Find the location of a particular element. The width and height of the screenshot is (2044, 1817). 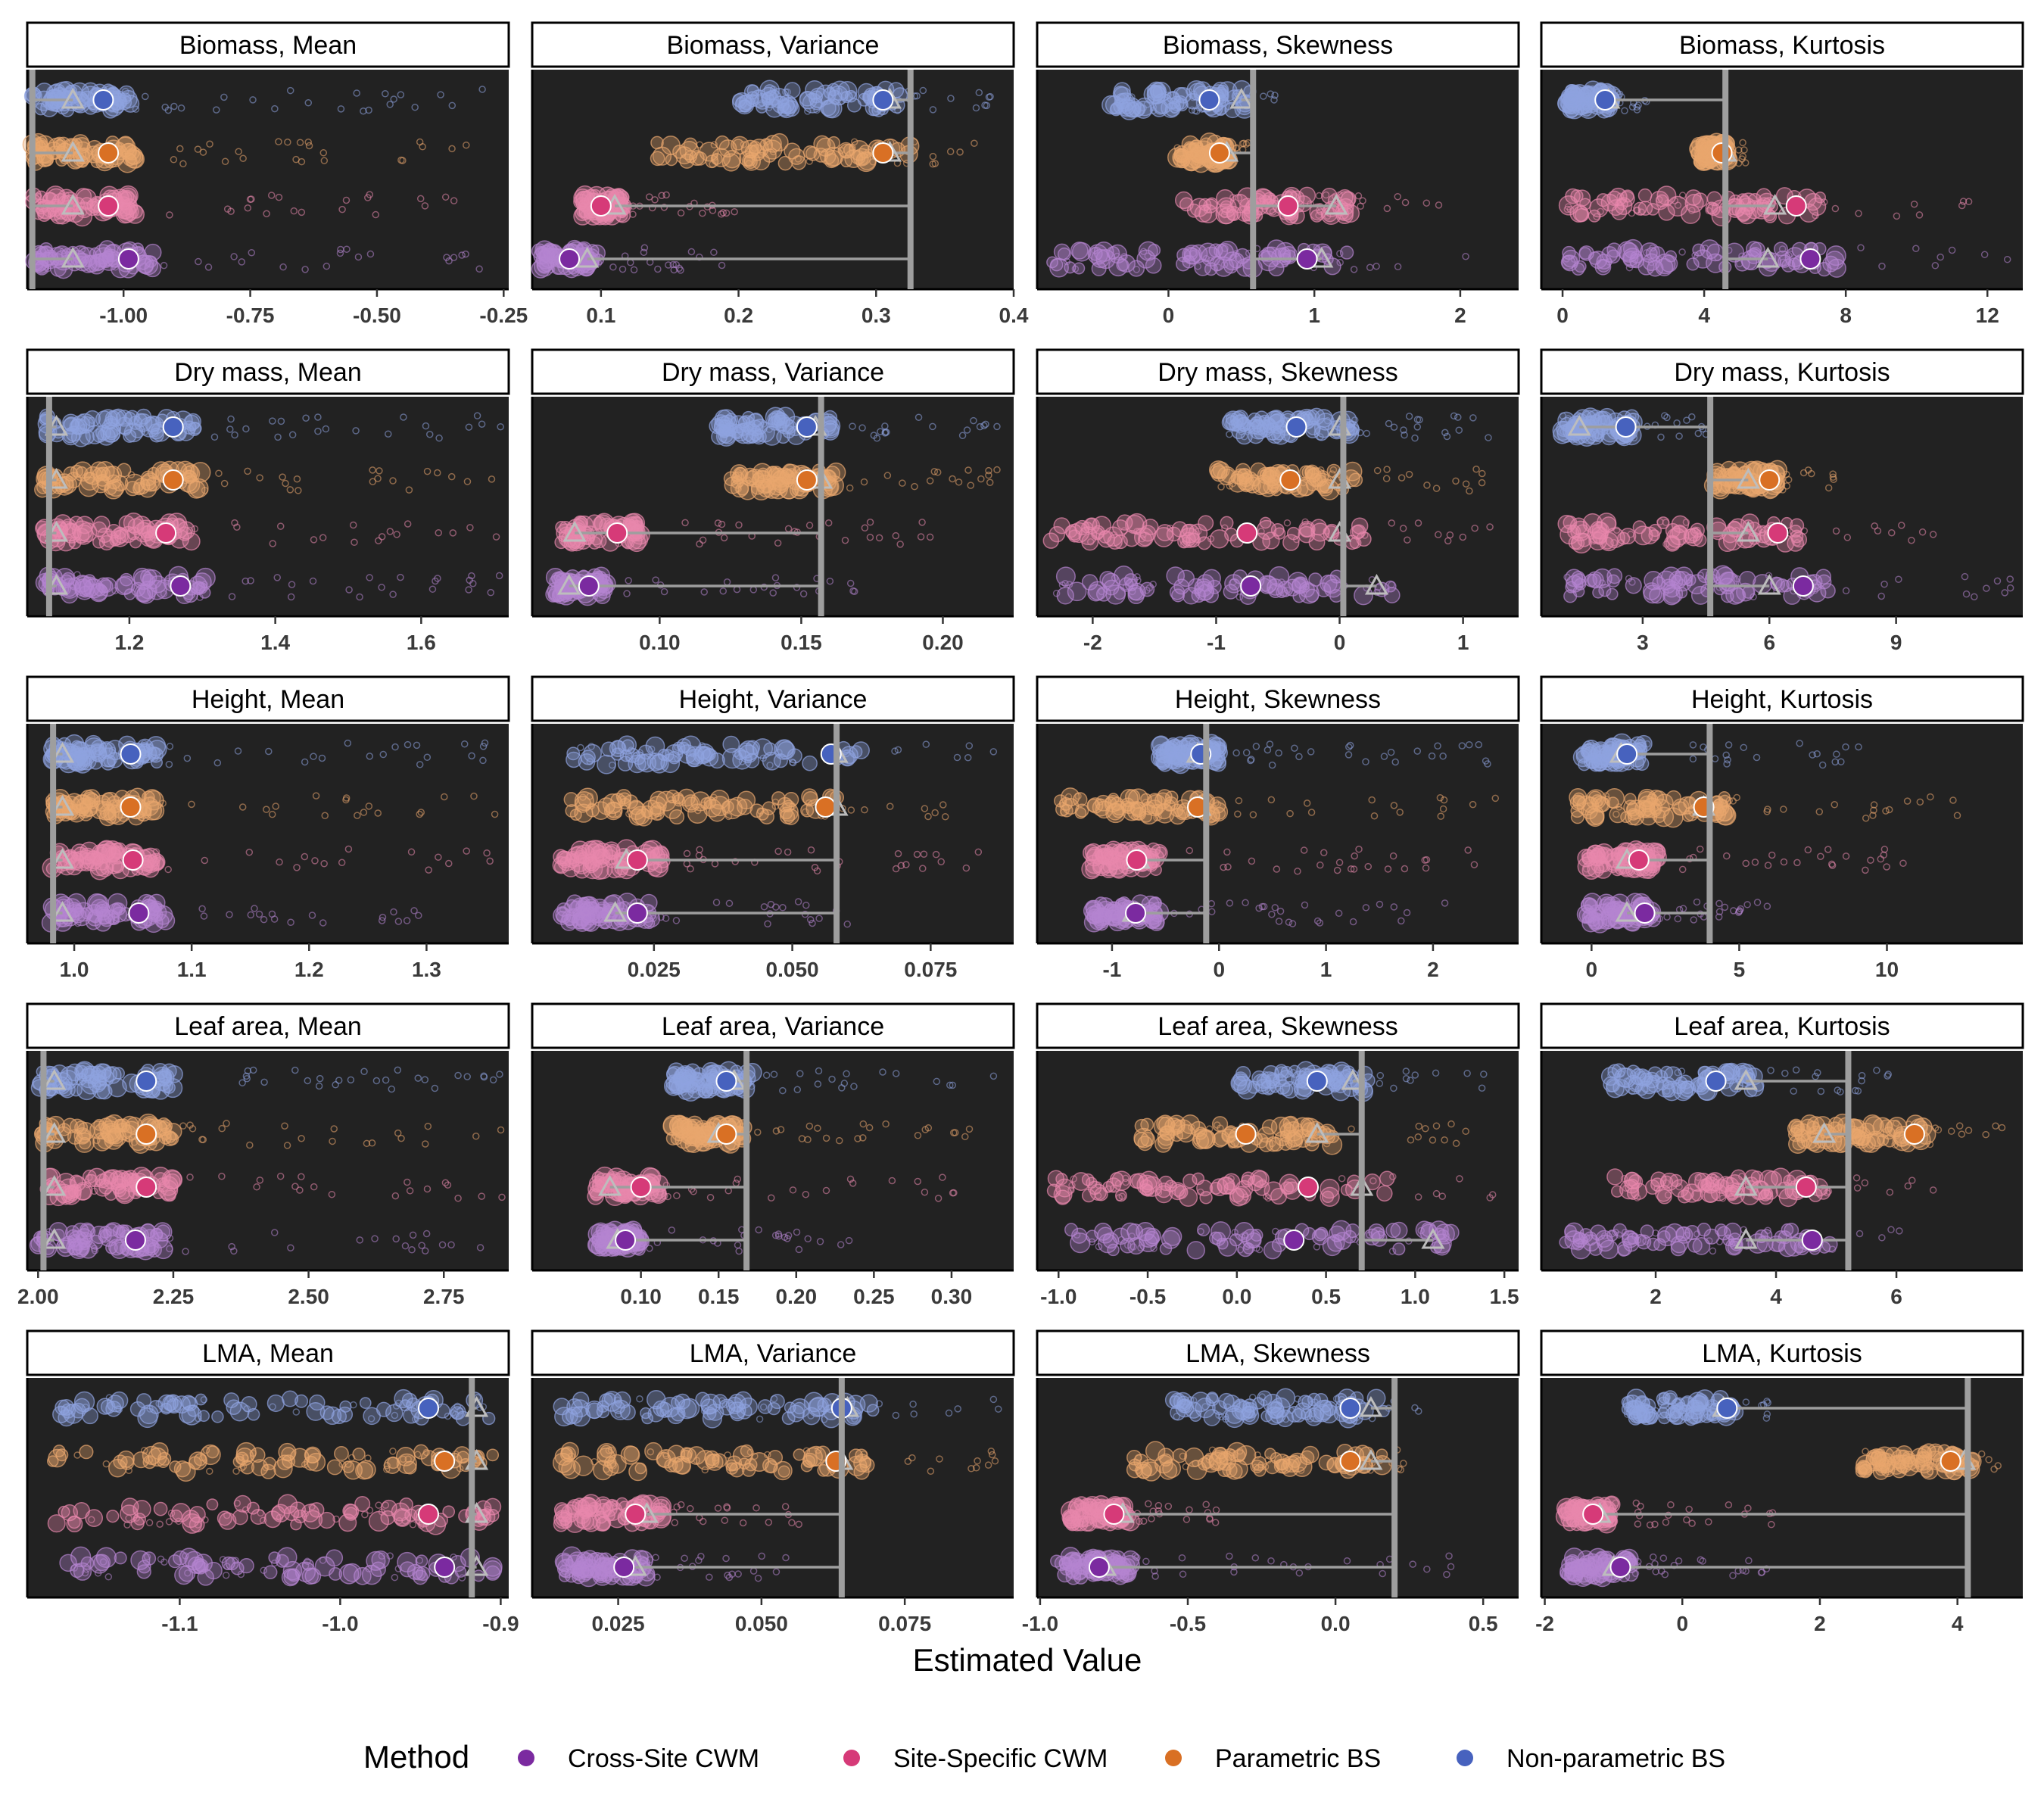

facet-title: Biomass, Skewness is located at coordinates (1278, 45).